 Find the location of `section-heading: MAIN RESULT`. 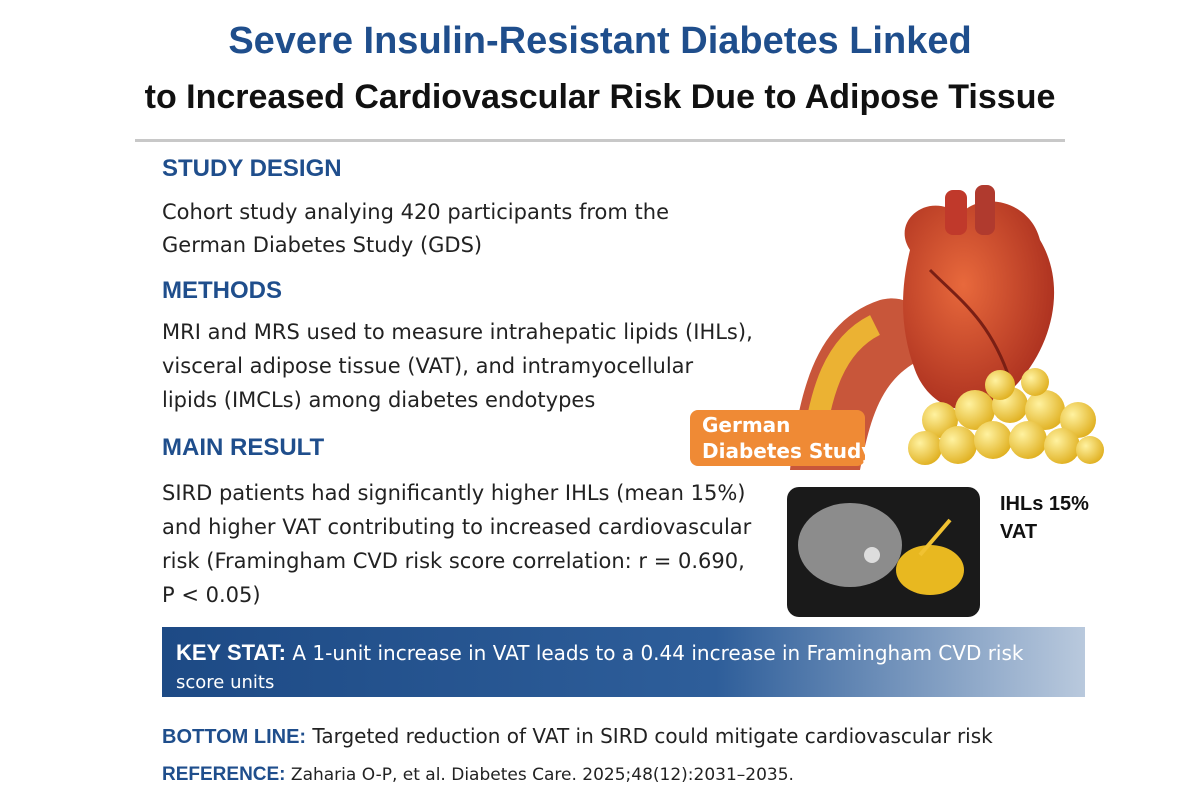

section-heading: MAIN RESULT is located at coordinates (243, 447).